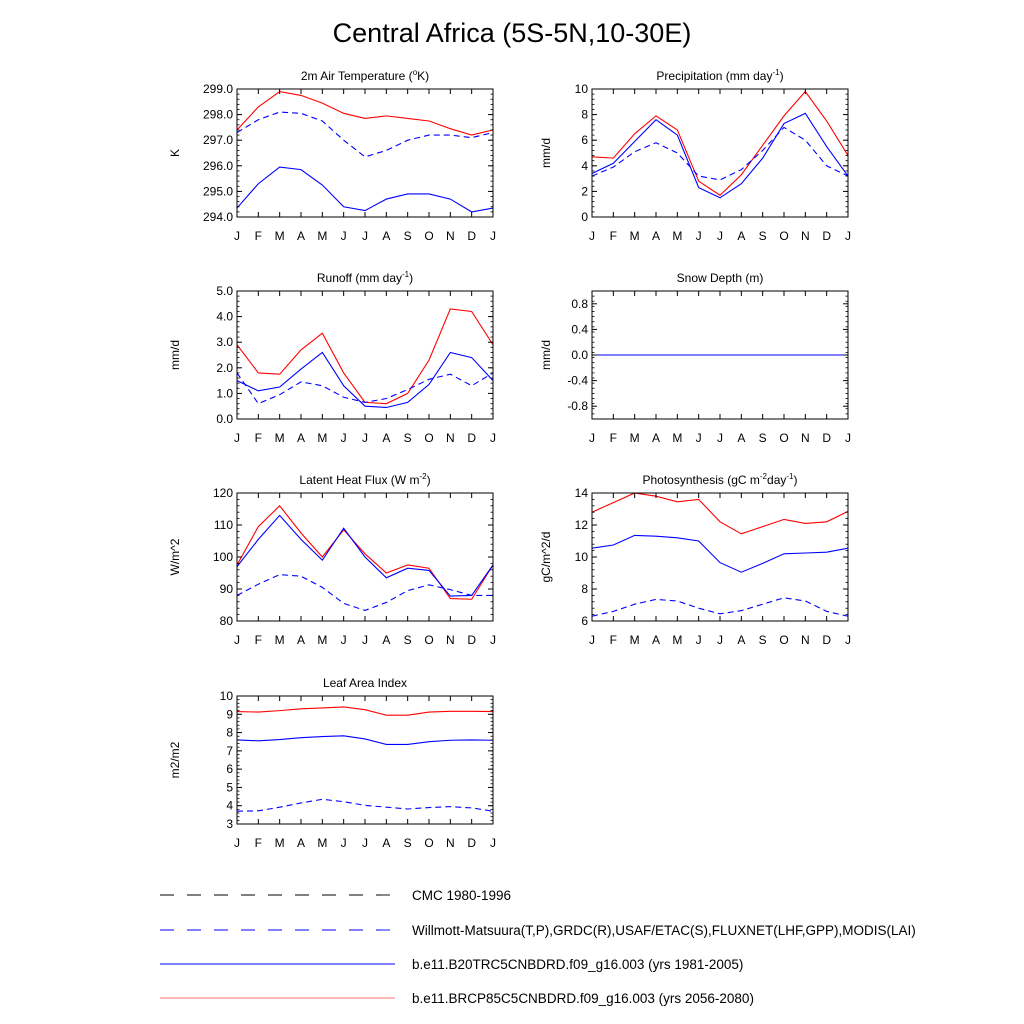 Image resolution: width=1024 pixels, height=1024 pixels. What do you see at coordinates (584, 115) in the screenshot?
I see `y-tick-label: 8` at bounding box center [584, 115].